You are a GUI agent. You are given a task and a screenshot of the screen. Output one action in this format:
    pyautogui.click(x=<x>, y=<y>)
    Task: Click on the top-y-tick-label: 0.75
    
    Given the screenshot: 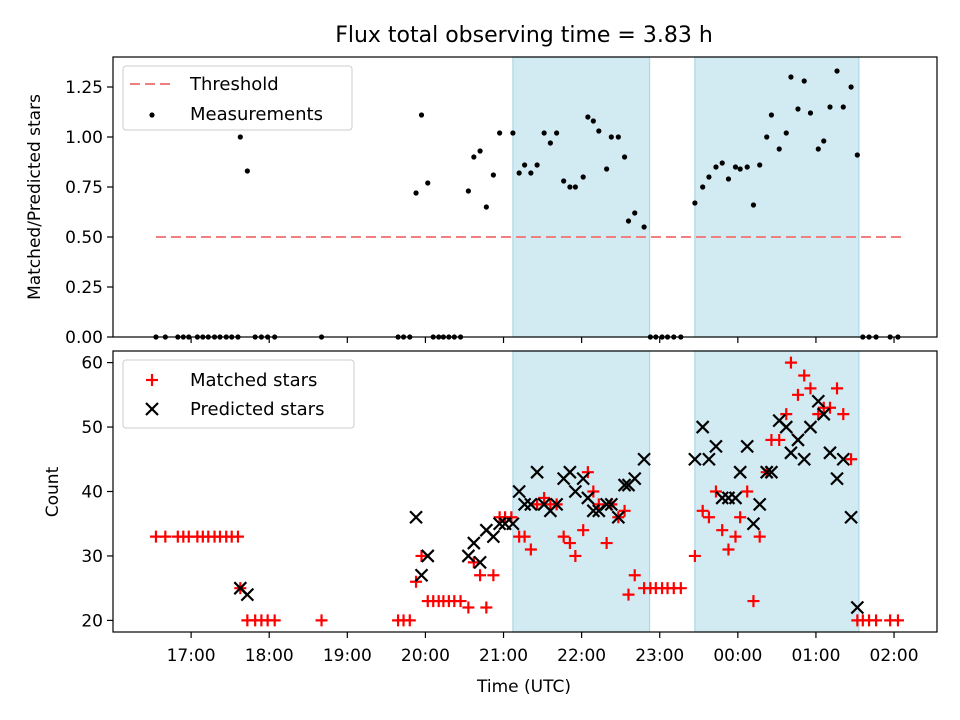 What is the action you would take?
    pyautogui.click(x=84, y=188)
    